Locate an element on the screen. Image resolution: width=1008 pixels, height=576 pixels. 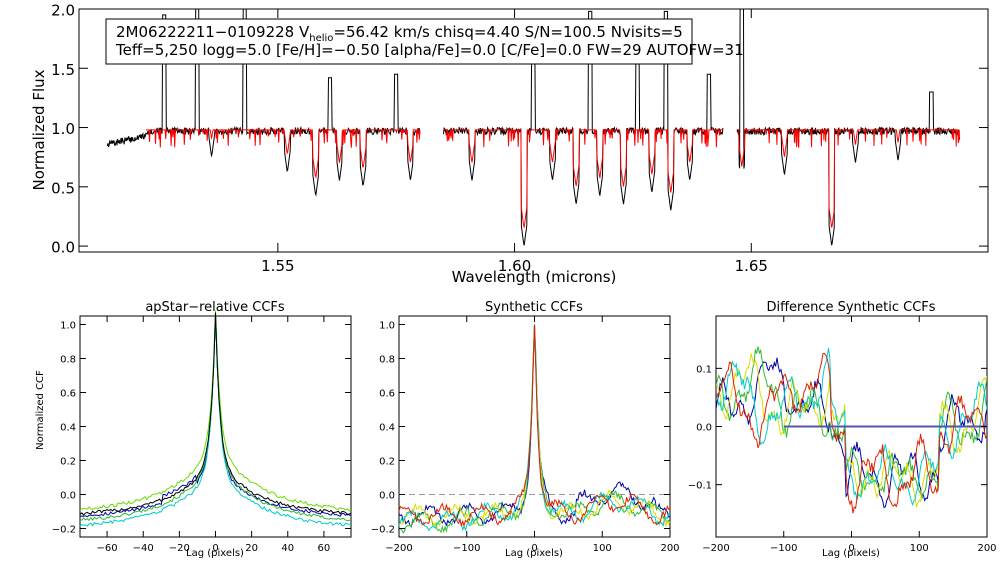
observed-spectrum-line is located at coordinates (848, 127).